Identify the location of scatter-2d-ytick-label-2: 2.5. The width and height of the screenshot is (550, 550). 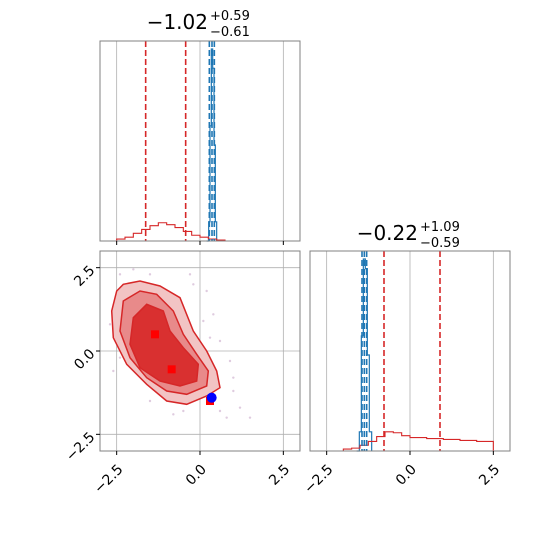
(84, 276).